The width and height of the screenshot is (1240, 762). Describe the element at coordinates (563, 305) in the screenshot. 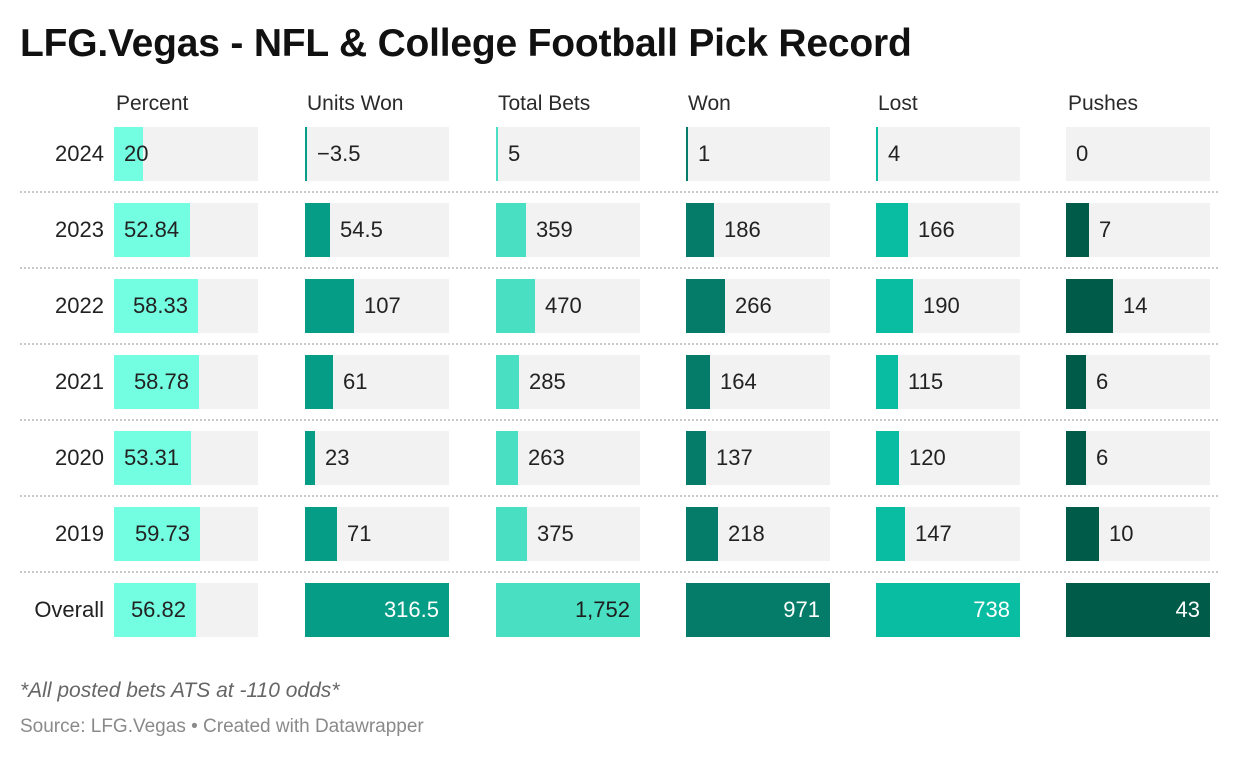

I see `value-total-2022: 470` at that location.